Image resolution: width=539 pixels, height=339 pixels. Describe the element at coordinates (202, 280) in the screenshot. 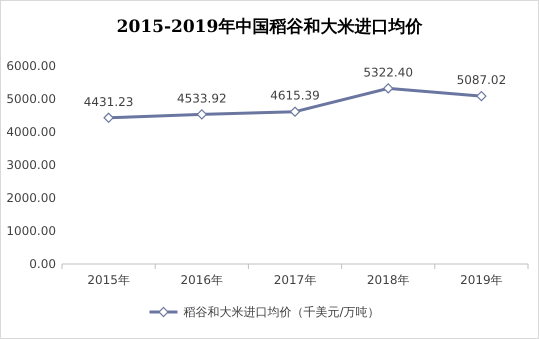

I see `x-tick-label: 2016年` at that location.